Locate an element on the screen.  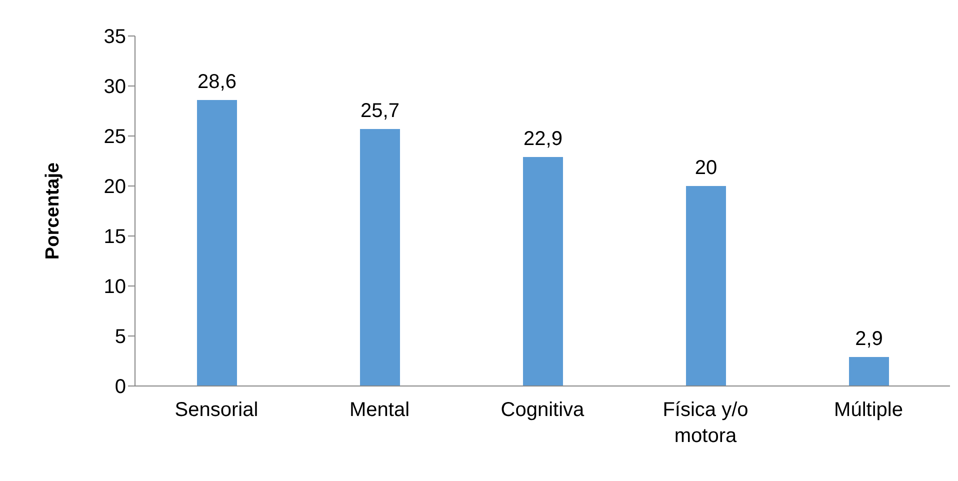
x-tick-label: Mental is located at coordinates (379, 410).